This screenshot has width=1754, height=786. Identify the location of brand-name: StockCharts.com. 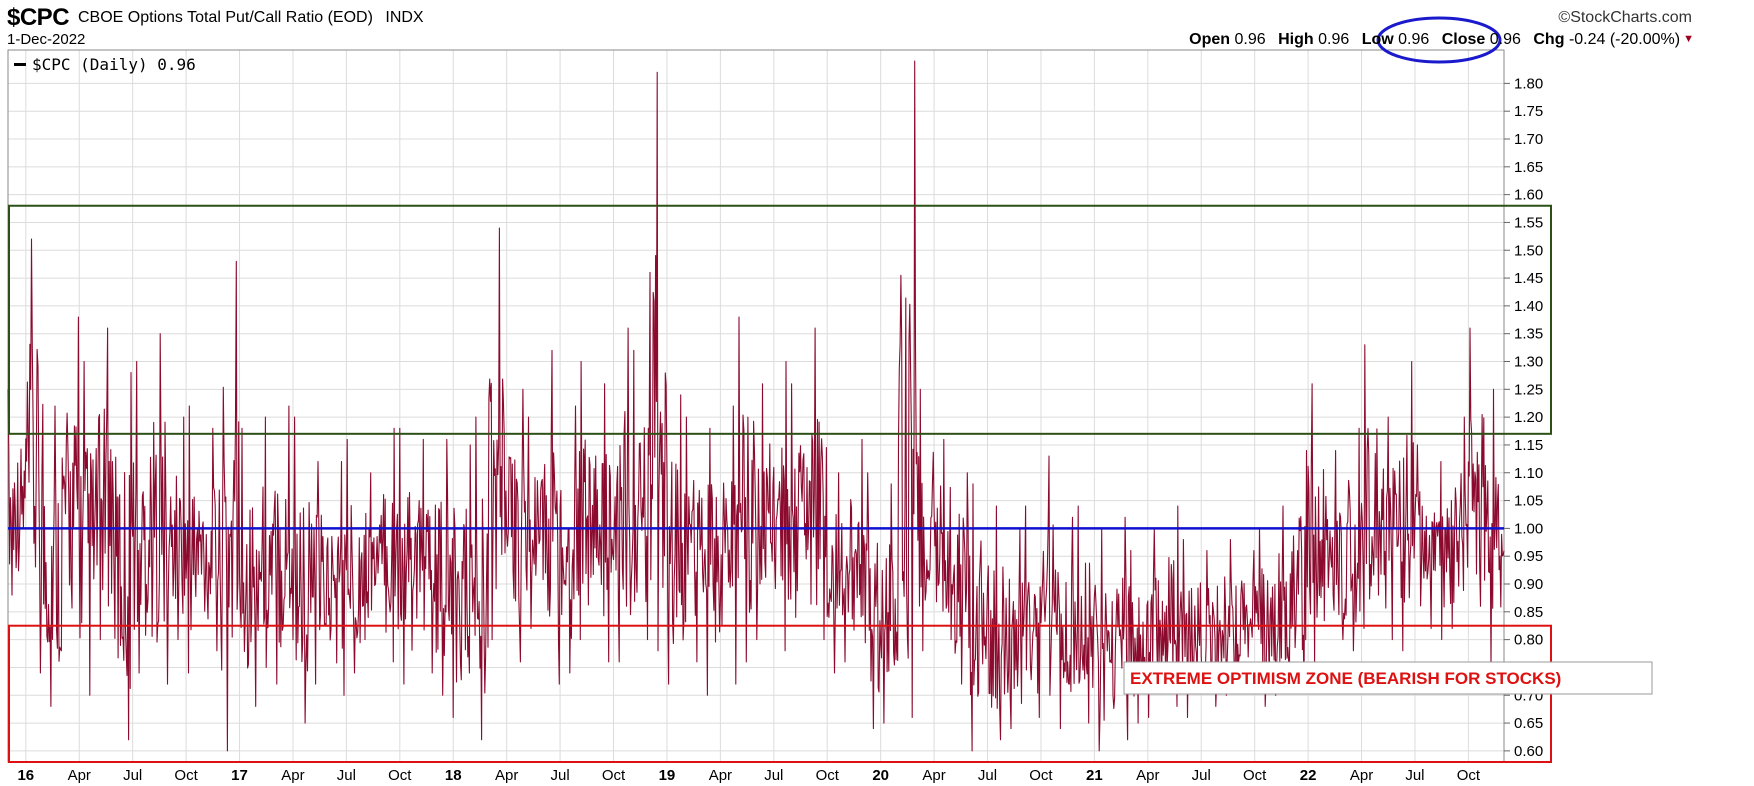
(1631, 17).